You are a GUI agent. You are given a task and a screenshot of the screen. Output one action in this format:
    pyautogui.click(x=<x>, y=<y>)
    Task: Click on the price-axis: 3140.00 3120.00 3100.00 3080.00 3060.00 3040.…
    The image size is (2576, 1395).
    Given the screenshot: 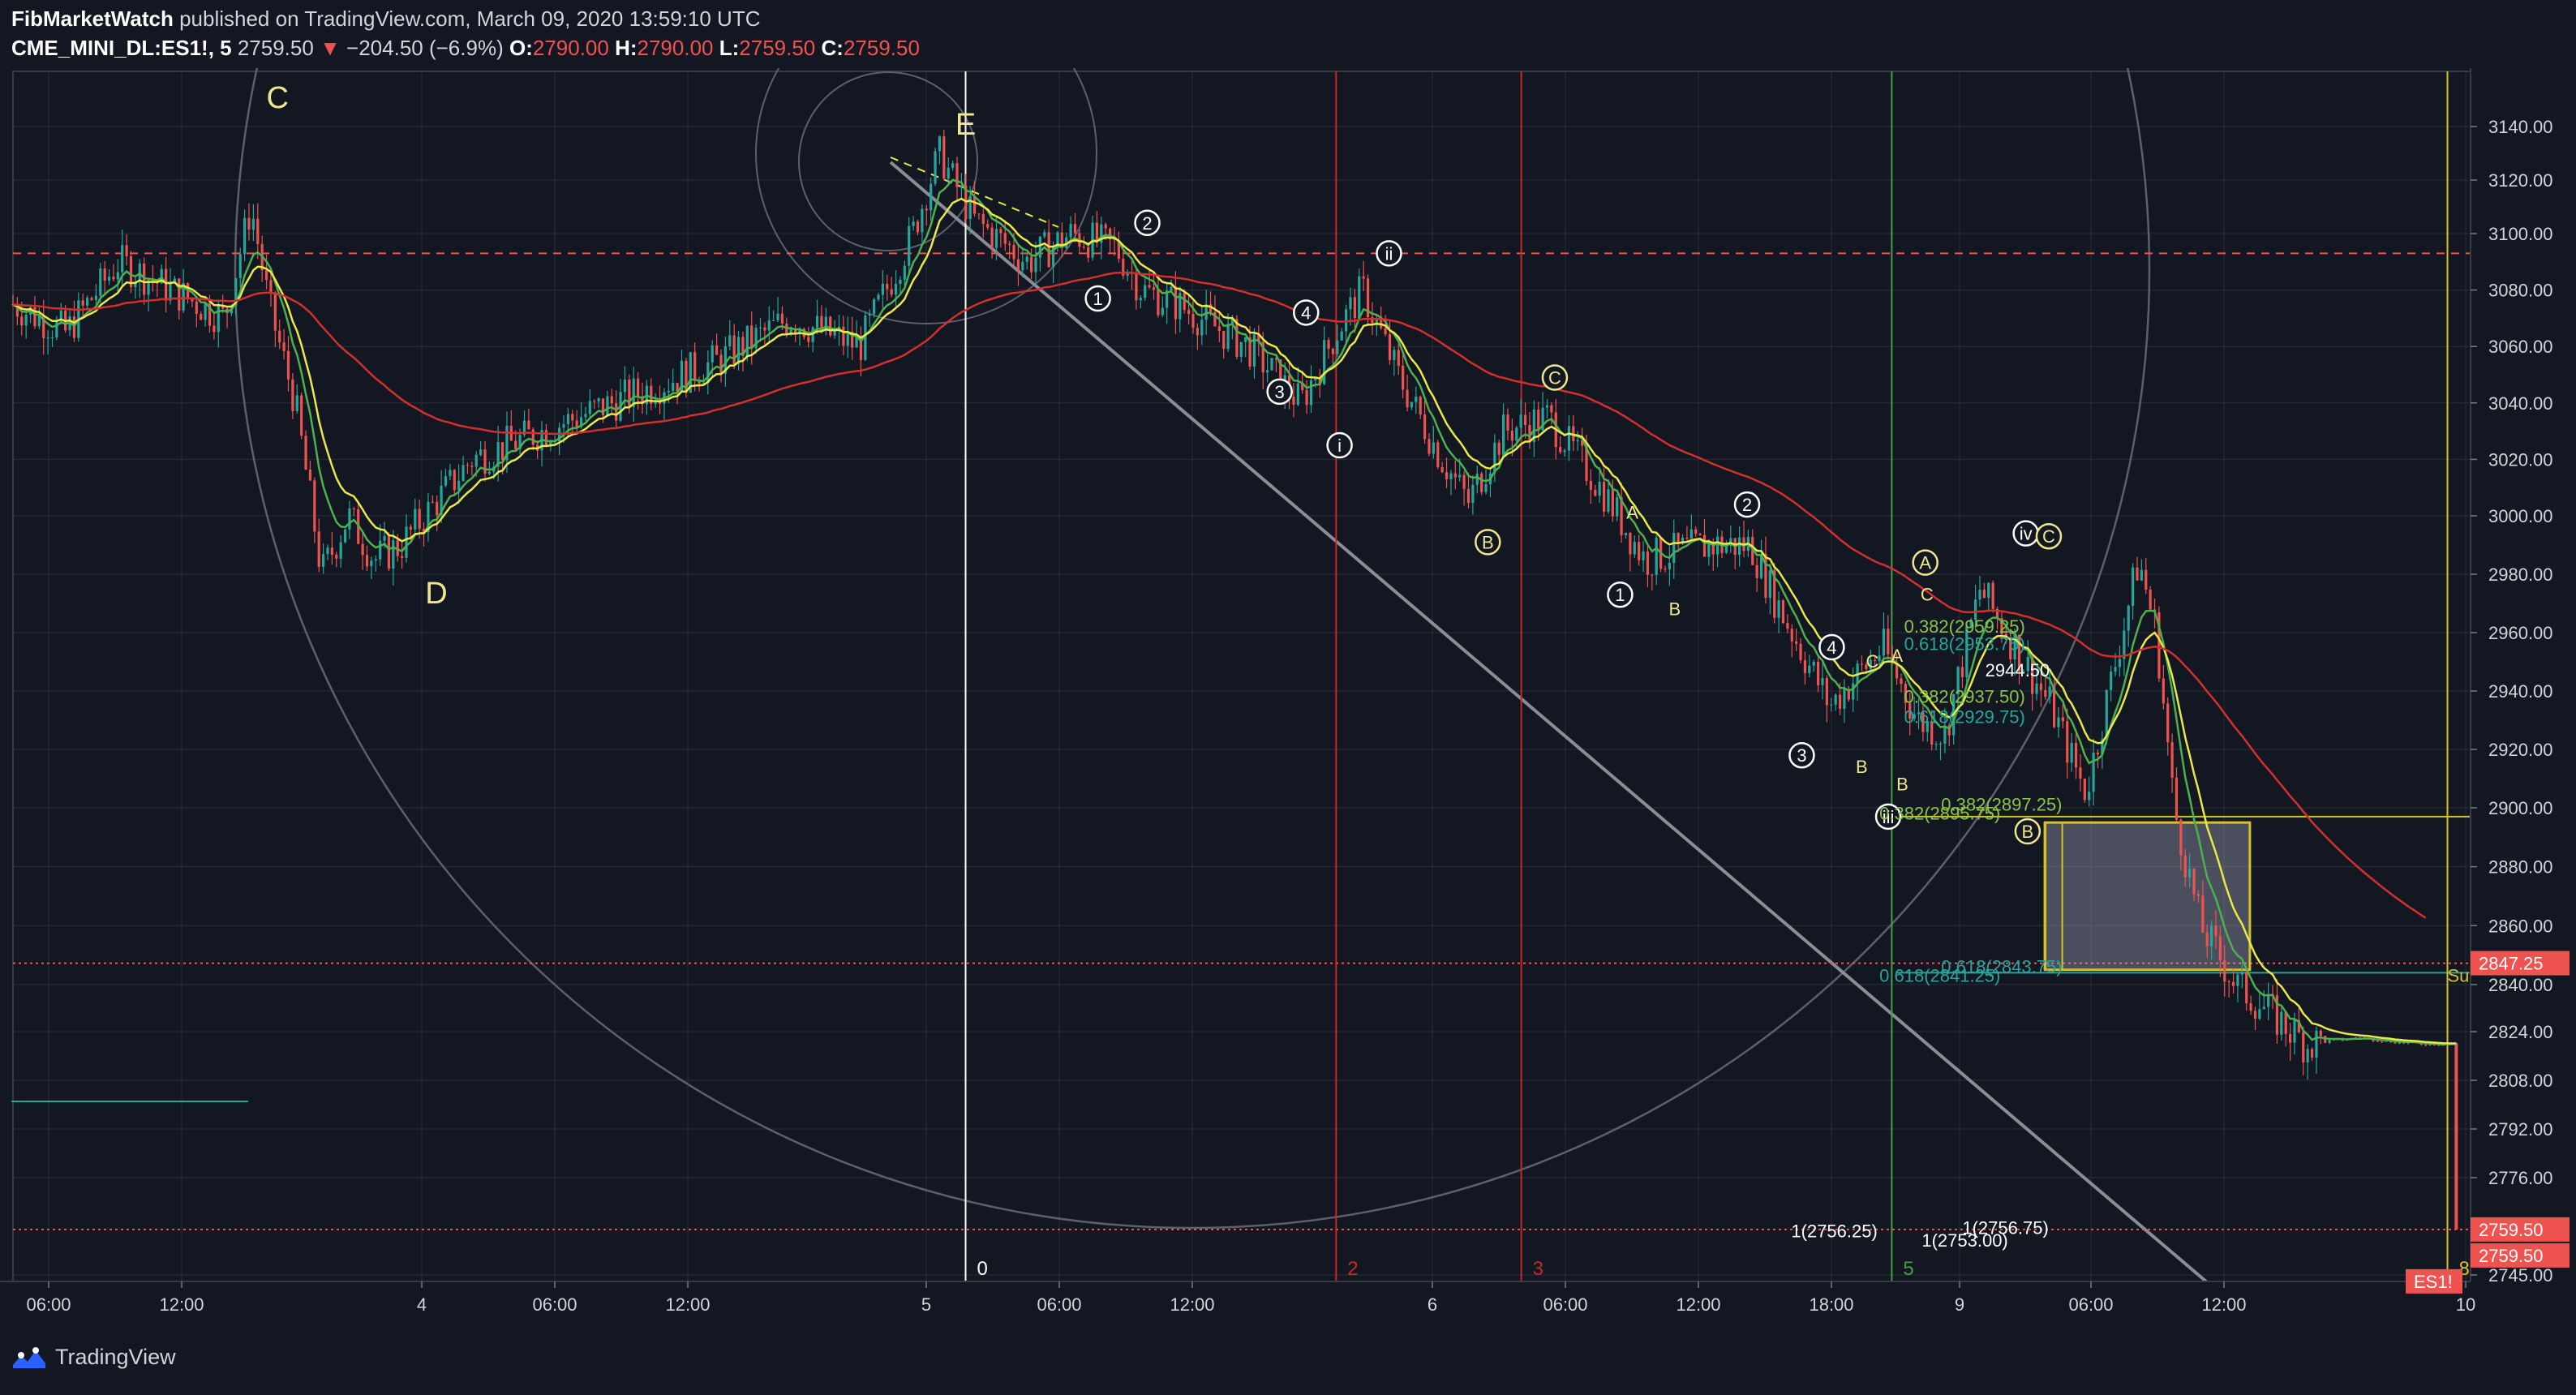 What is the action you would take?
    pyautogui.click(x=2523, y=699)
    